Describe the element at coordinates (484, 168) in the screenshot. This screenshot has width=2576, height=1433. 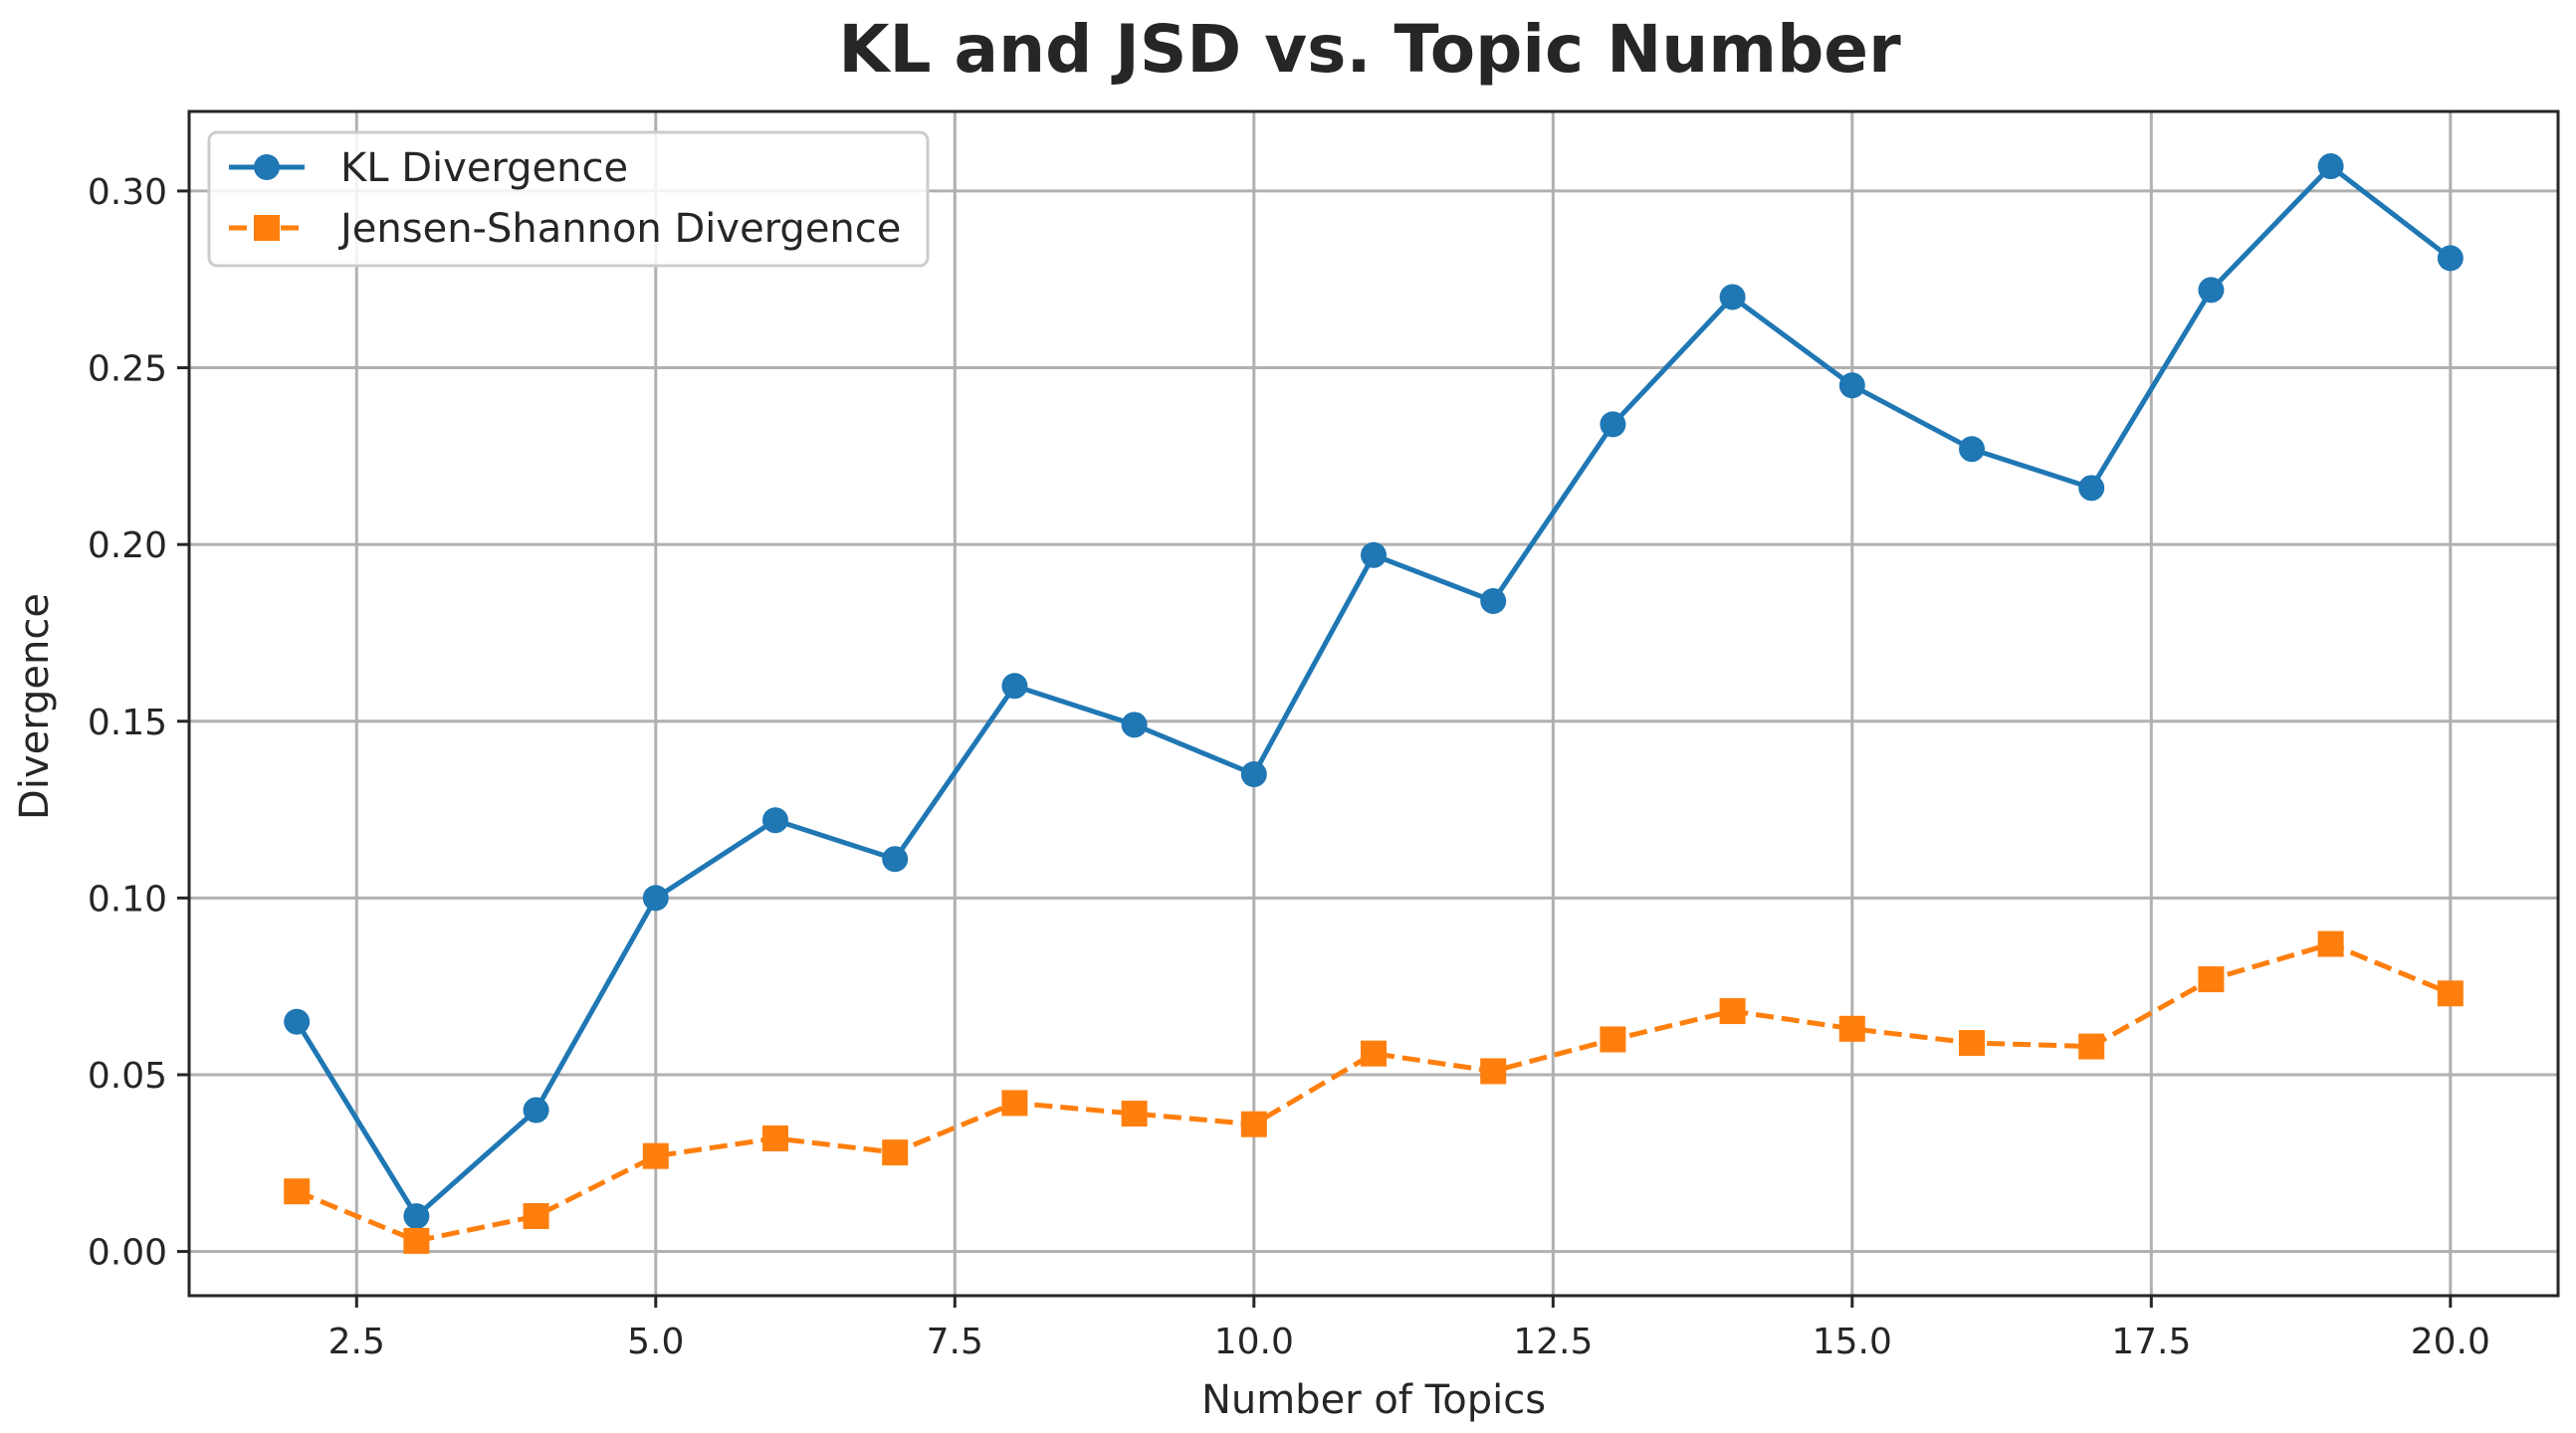
I see `legend-kl-label: KL Divergence` at that location.